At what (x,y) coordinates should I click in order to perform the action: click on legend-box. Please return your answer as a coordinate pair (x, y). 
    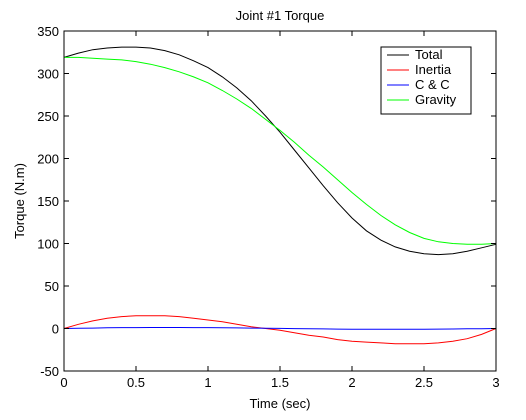
    Looking at the image, I should click on (426, 80).